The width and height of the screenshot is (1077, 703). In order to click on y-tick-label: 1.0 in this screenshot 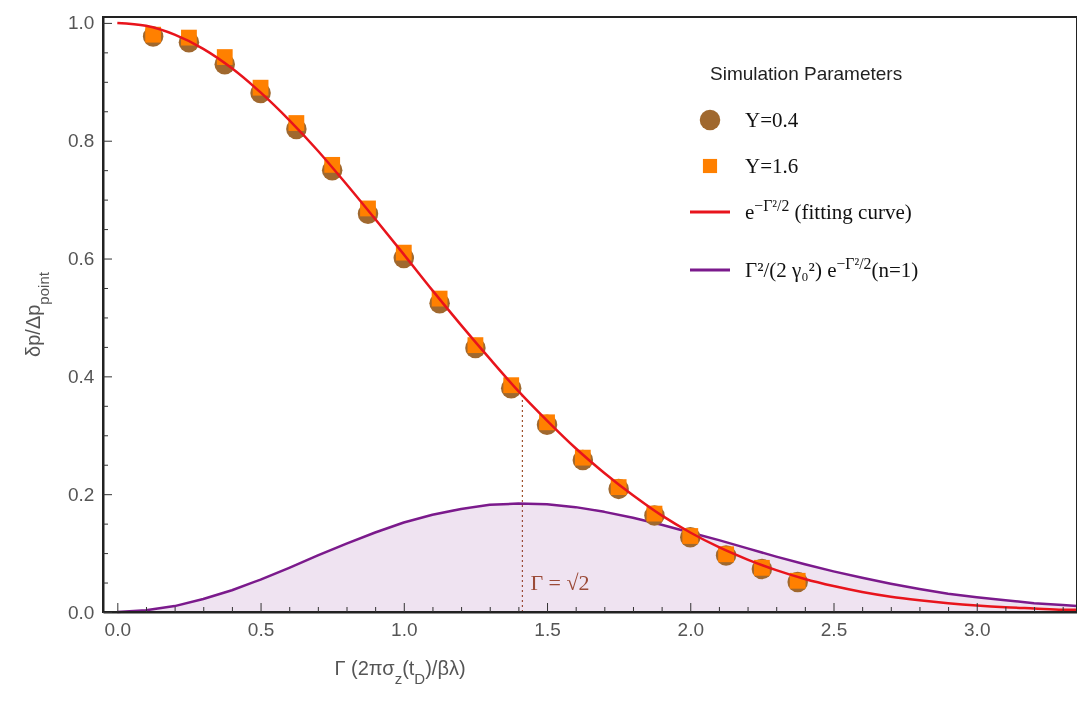, I will do `click(81, 23)`.